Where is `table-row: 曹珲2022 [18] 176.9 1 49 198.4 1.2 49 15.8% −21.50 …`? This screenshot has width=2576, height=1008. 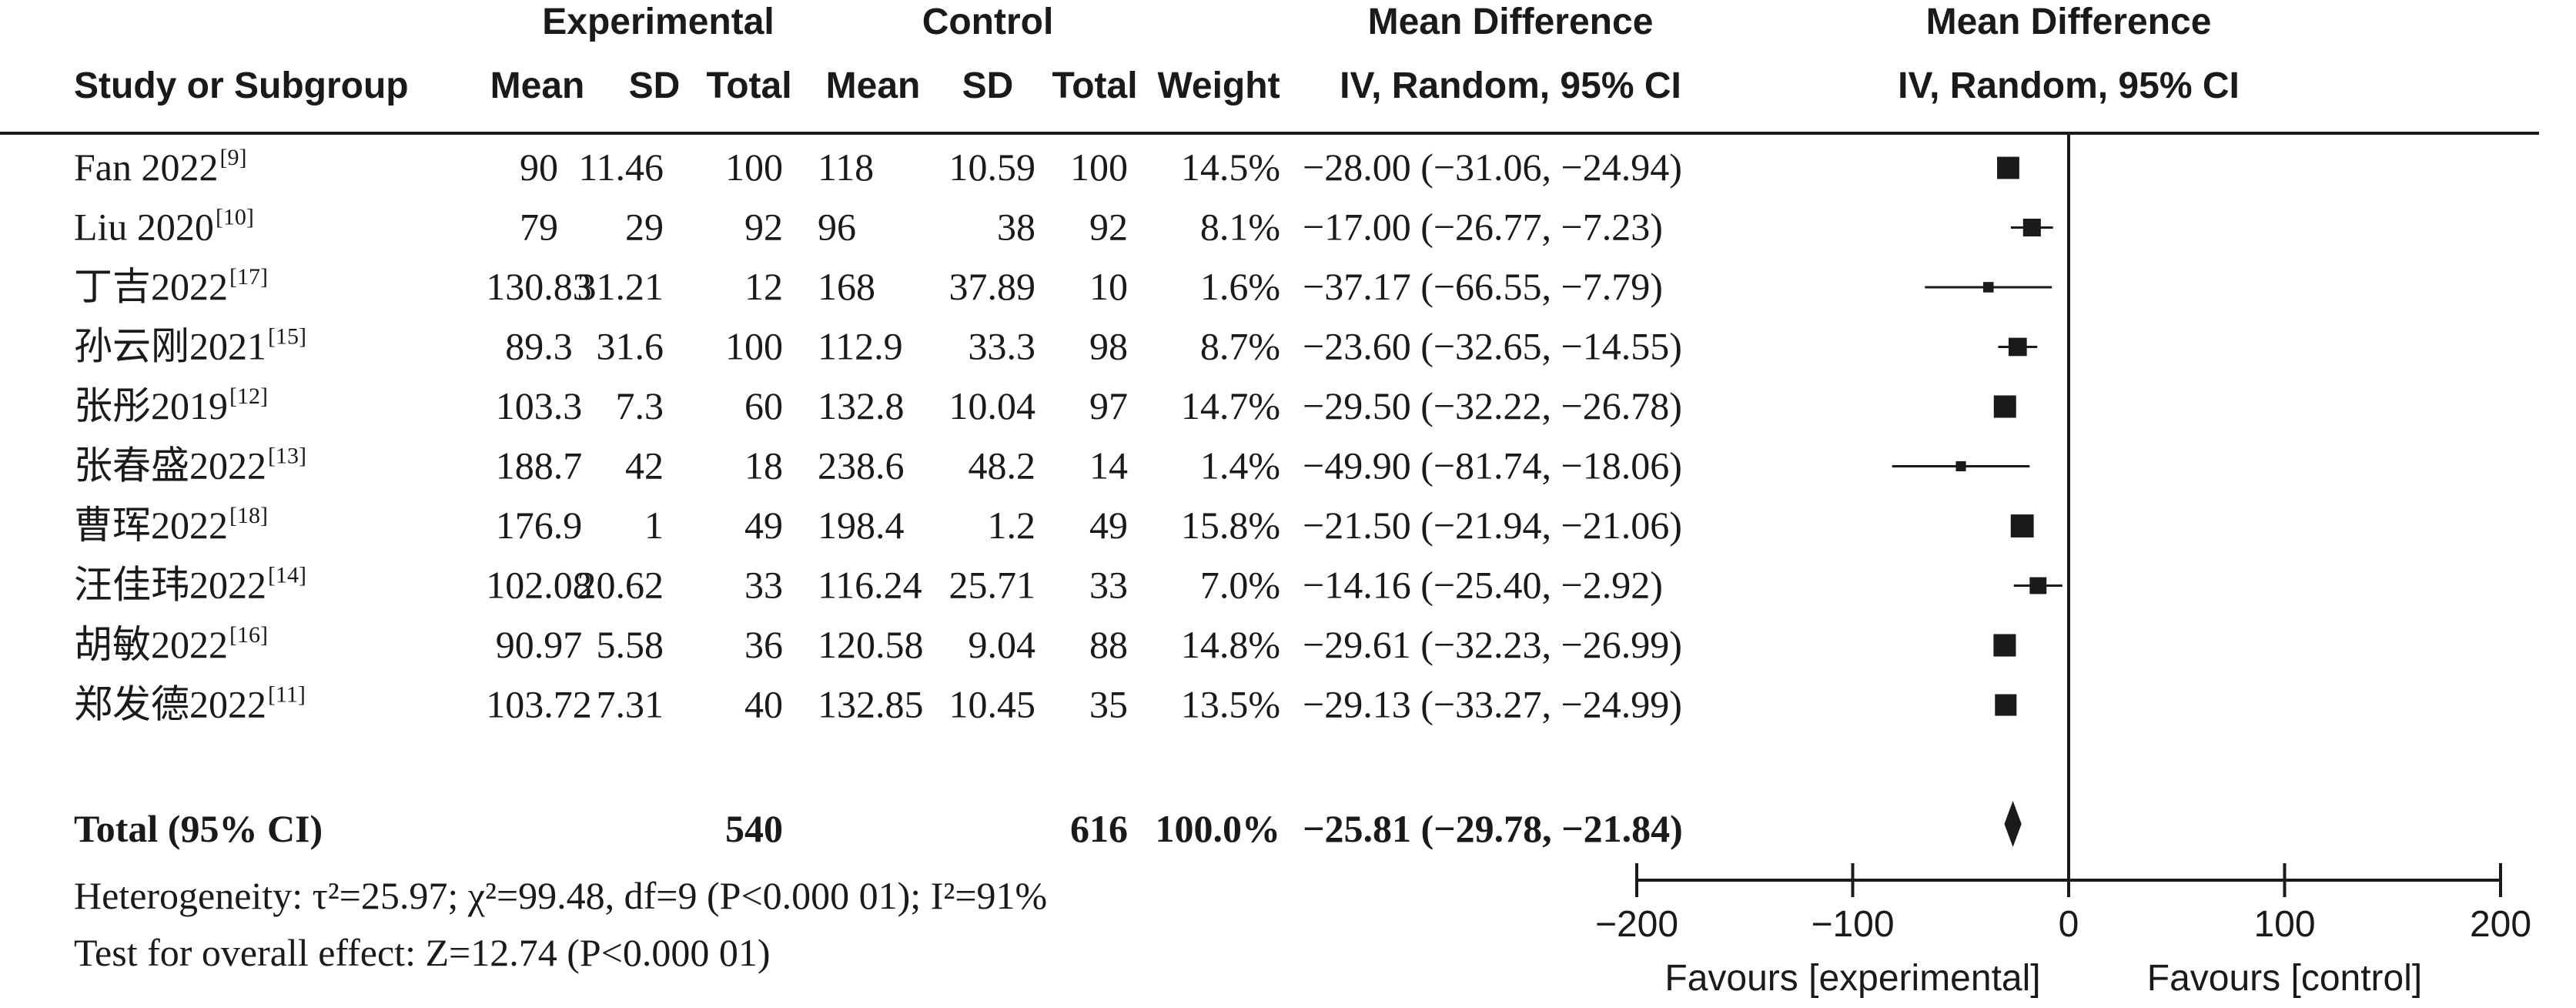 table-row: 曹珲2022 [18] 176.9 1 49 198.4 1.2 49 15.8% −21.50 … is located at coordinates (878, 525).